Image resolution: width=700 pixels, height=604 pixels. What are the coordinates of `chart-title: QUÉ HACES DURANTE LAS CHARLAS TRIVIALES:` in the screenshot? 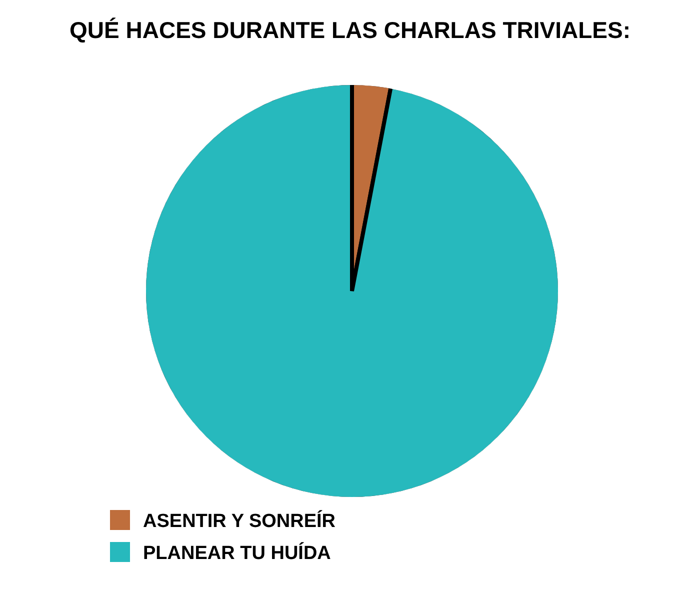 It's located at (350, 30).